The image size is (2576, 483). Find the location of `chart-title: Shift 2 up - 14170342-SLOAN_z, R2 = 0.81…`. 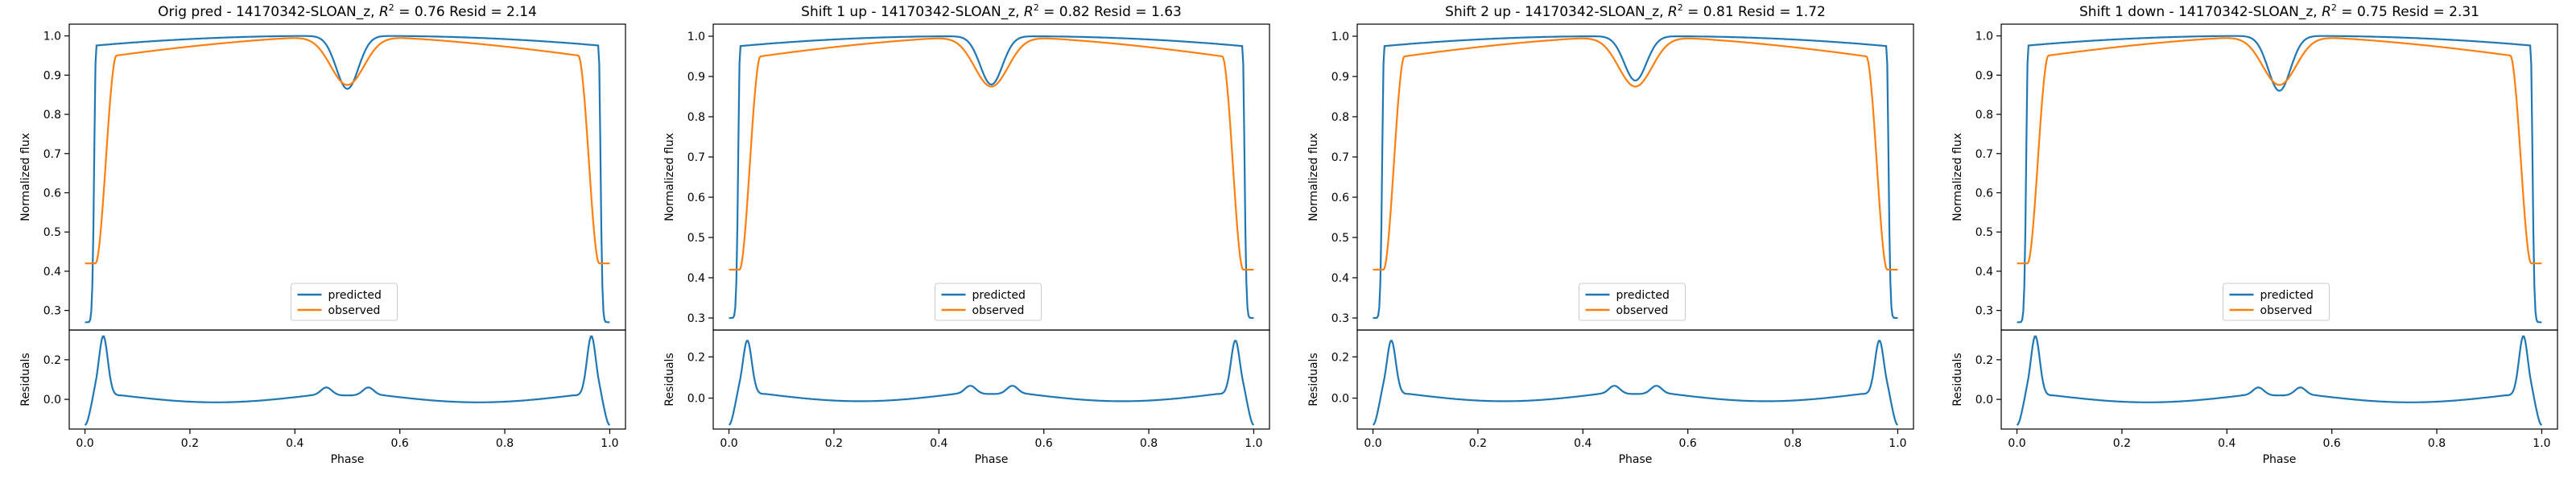

chart-title: Shift 2 up - 14170342-SLOAN_z, R2 = 0.81… is located at coordinates (1635, 11).